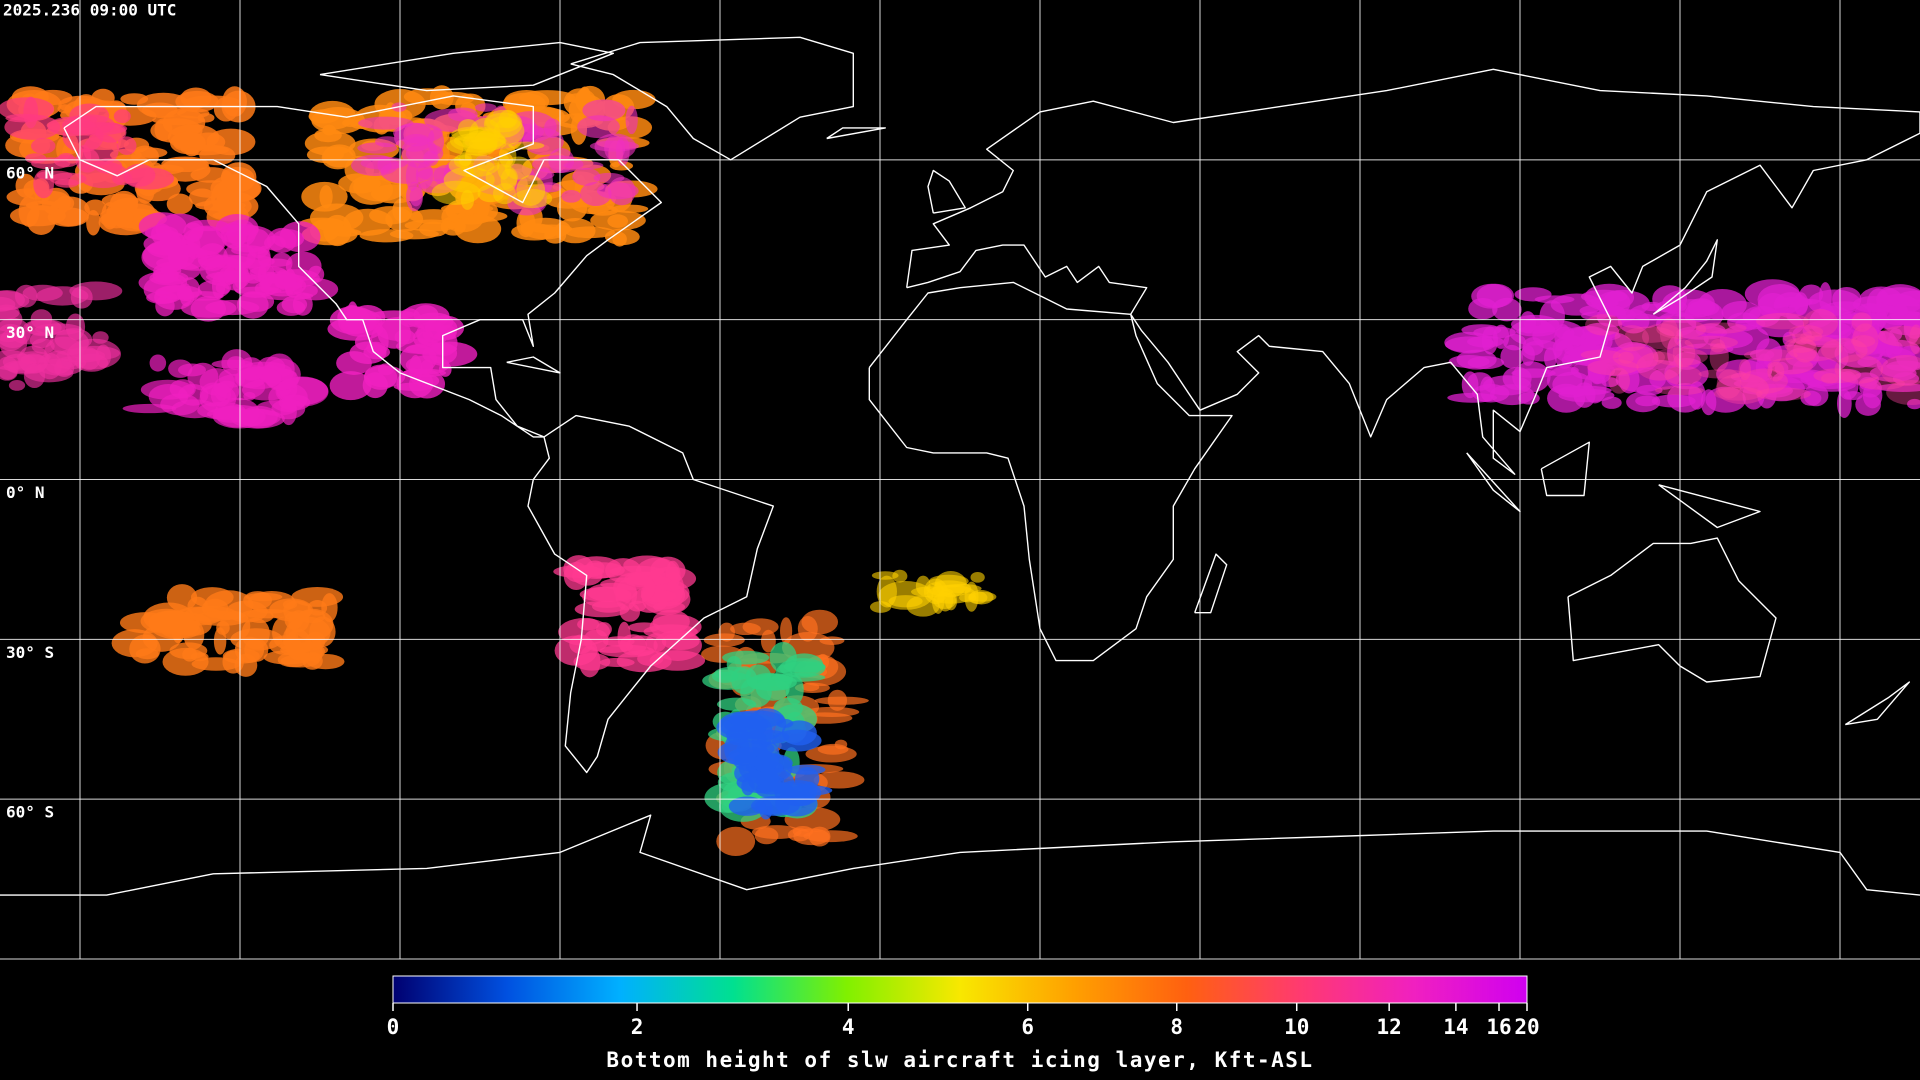 The width and height of the screenshot is (1920, 1080). Describe the element at coordinates (1296, 1027) in the screenshot. I see `colorbar-tick-label: 10` at that location.